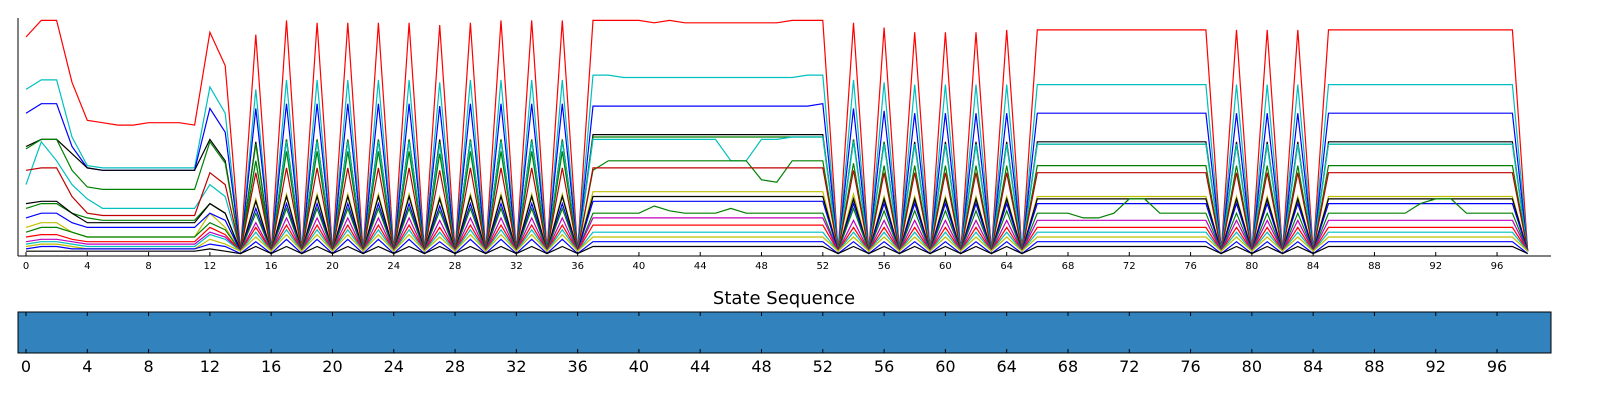 The image size is (1600, 400). Describe the element at coordinates (210, 366) in the screenshot. I see `state-tick-label: 12` at that location.